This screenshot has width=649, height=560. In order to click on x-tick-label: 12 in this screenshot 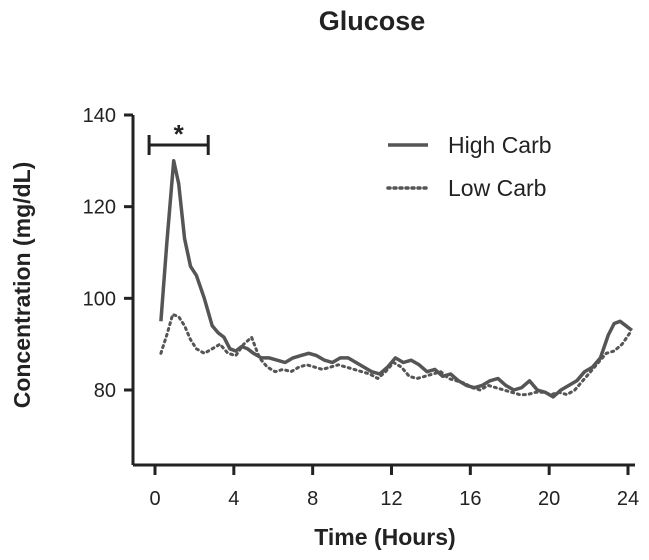, I will do `click(391, 499)`.